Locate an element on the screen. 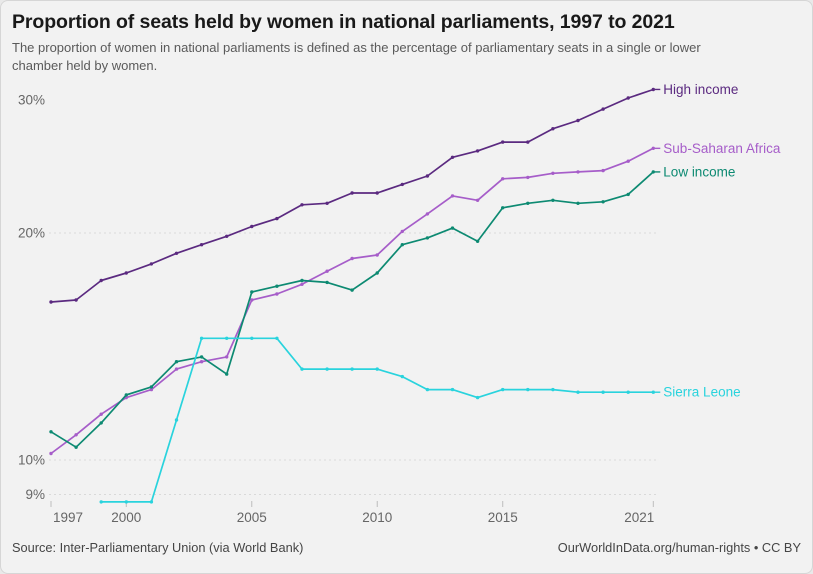 The height and width of the screenshot is (574, 813). x-tick-label-1997: 1997 is located at coordinates (68, 517).